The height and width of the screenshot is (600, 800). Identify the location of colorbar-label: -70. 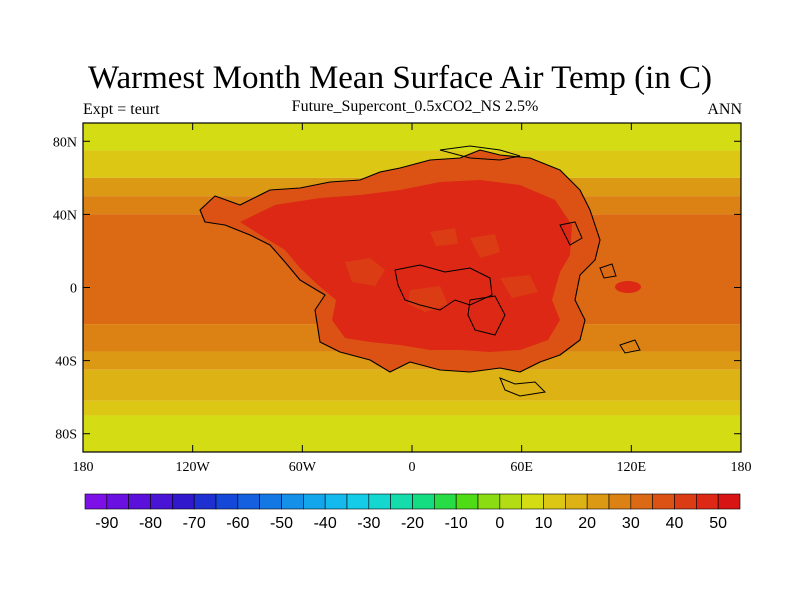
(194, 523).